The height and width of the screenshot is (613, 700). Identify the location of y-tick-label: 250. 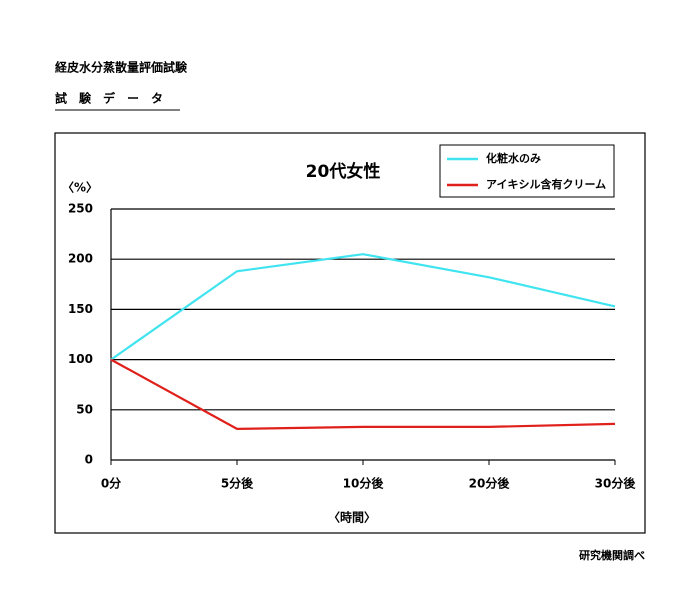
(80, 209).